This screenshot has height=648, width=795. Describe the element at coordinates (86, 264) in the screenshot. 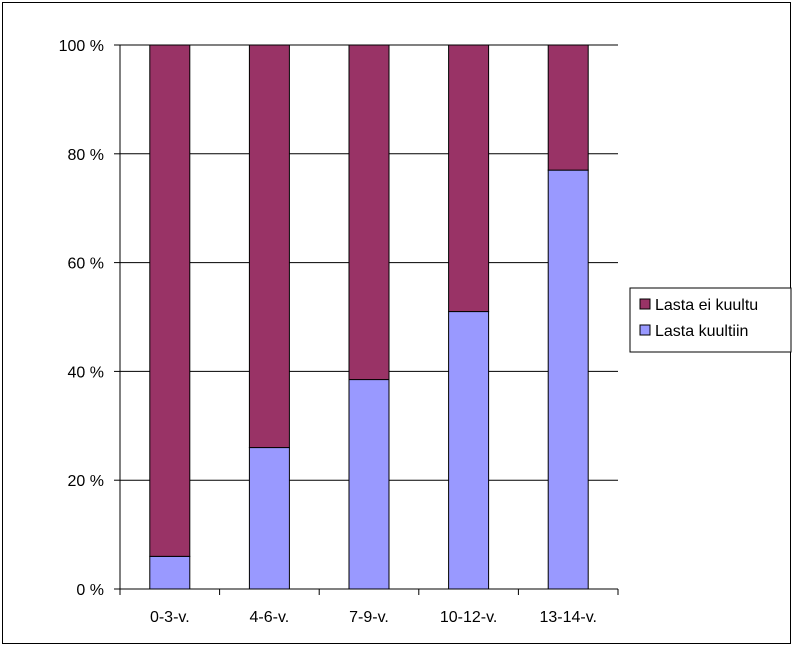

I see `y-tick-label: 60 %` at that location.